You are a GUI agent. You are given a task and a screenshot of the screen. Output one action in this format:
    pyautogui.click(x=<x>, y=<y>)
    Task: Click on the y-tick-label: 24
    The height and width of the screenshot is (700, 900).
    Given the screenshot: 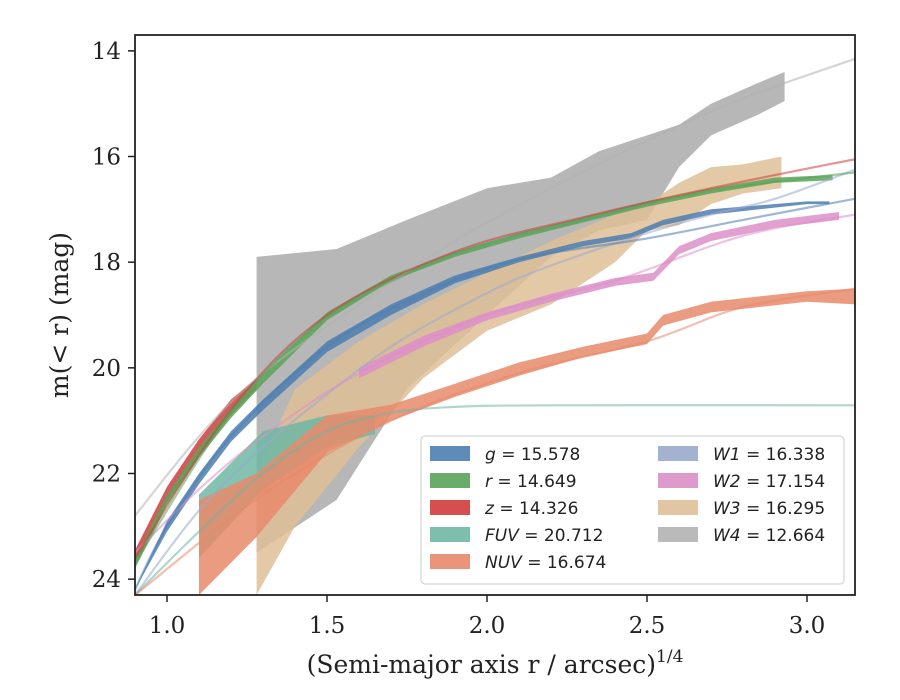 What is the action you would take?
    pyautogui.click(x=106, y=580)
    